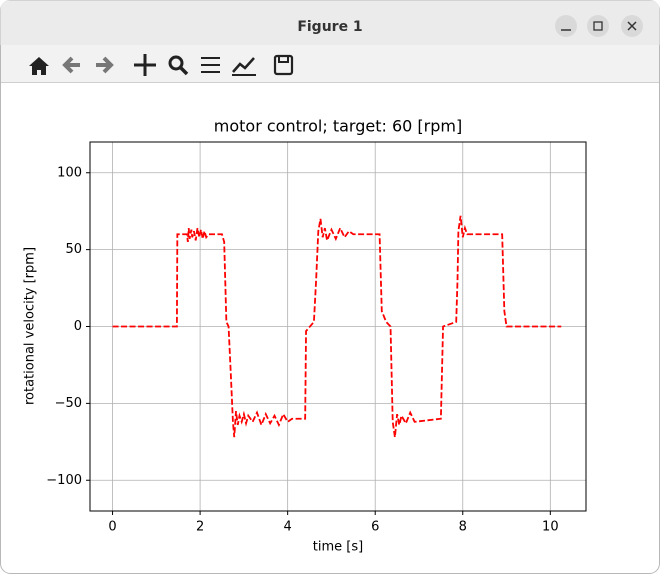 Image resolution: width=660 pixels, height=578 pixels. I want to click on x-tick-label: 8, so click(463, 527).